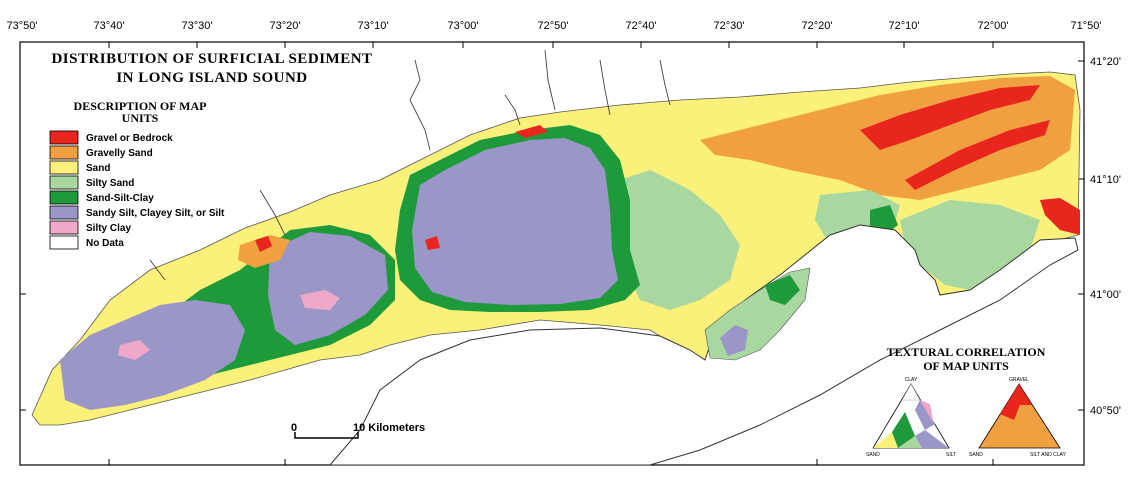 The width and height of the screenshot is (1136, 487). I want to click on longitude-label: 72°20', so click(817, 26).